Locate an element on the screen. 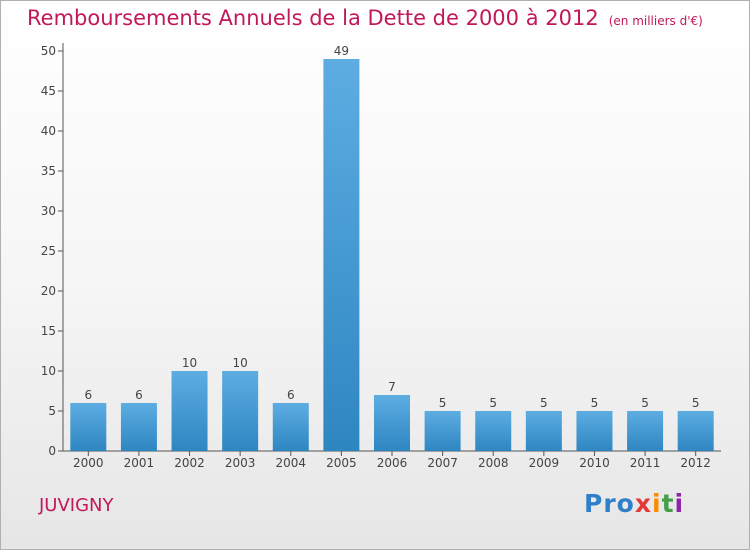 The width and height of the screenshot is (750, 550). x-tick-label: 2001 is located at coordinates (139, 463).